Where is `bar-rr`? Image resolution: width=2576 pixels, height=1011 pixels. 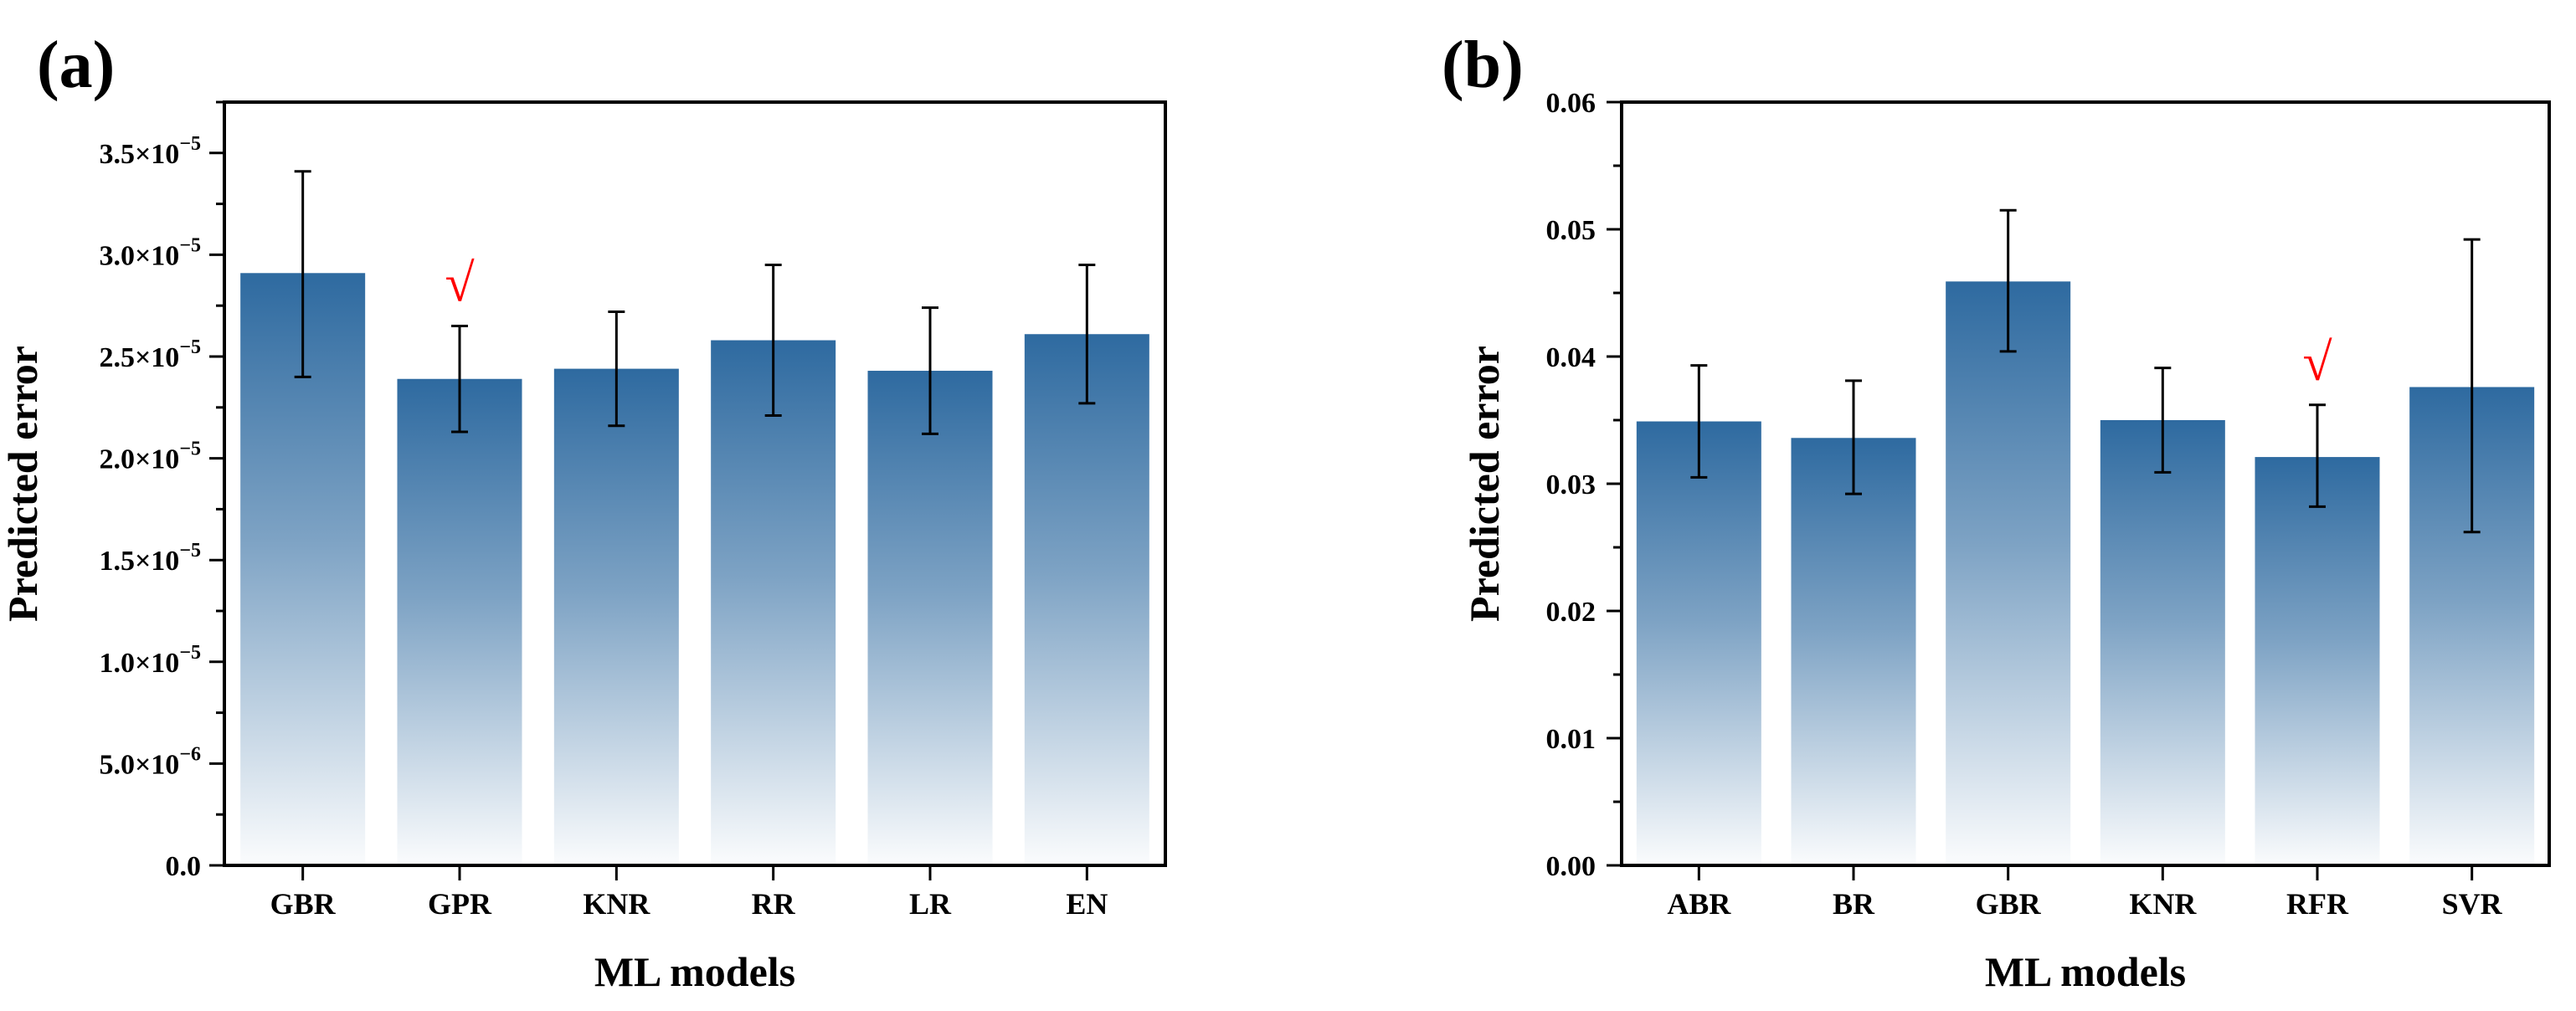 bar-rr is located at coordinates (773, 602).